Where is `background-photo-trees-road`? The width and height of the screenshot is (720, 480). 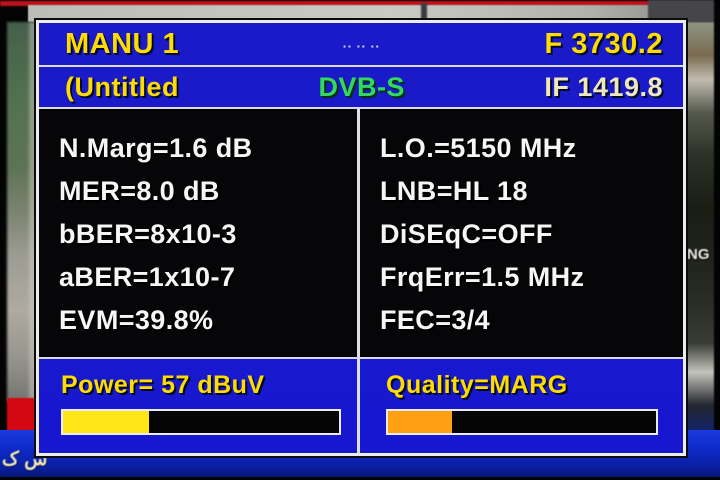 background-photo-trees-road is located at coordinates (22, 212).